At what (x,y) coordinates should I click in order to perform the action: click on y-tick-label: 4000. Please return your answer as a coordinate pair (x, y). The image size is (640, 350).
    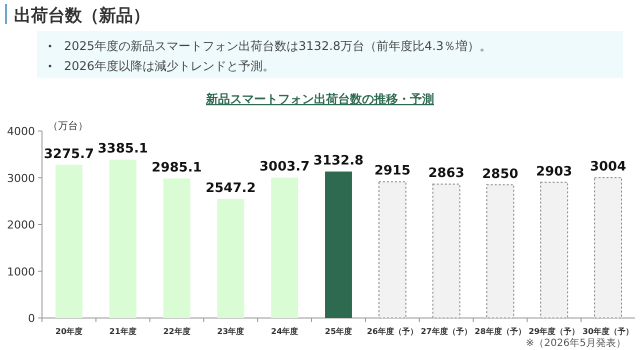
    Looking at the image, I should click on (21, 131).